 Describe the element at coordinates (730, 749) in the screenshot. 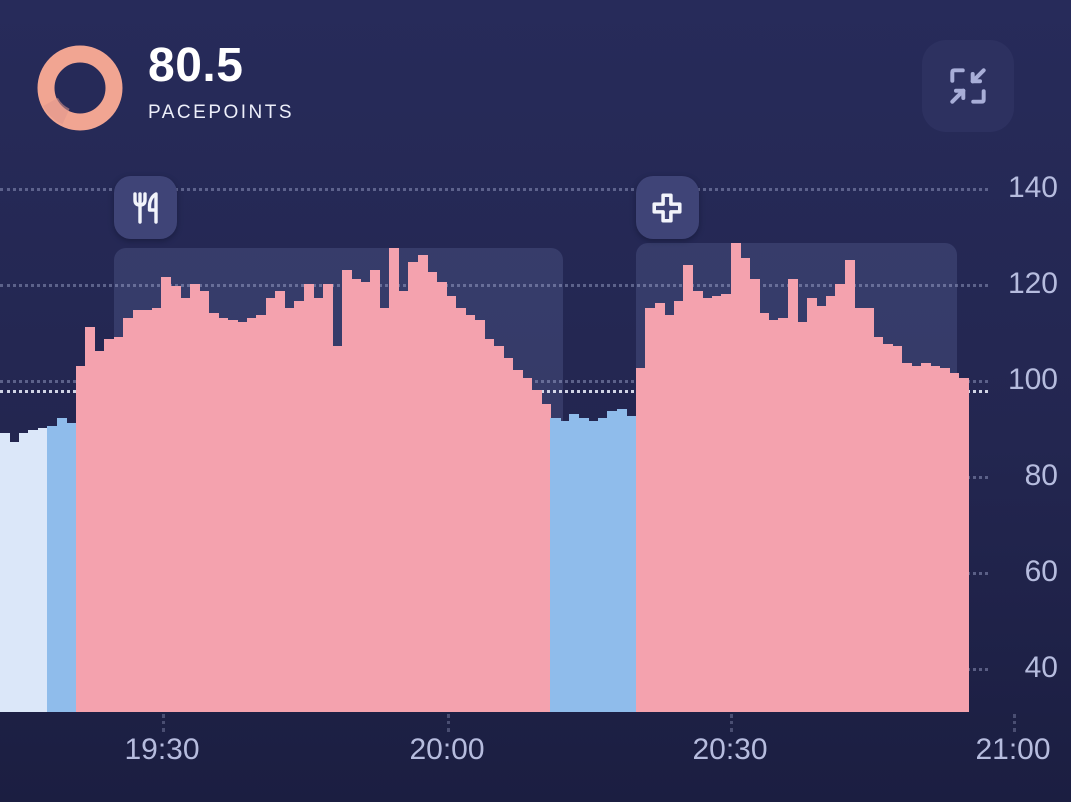

I see `x-axis-label-2030: 20:30` at that location.